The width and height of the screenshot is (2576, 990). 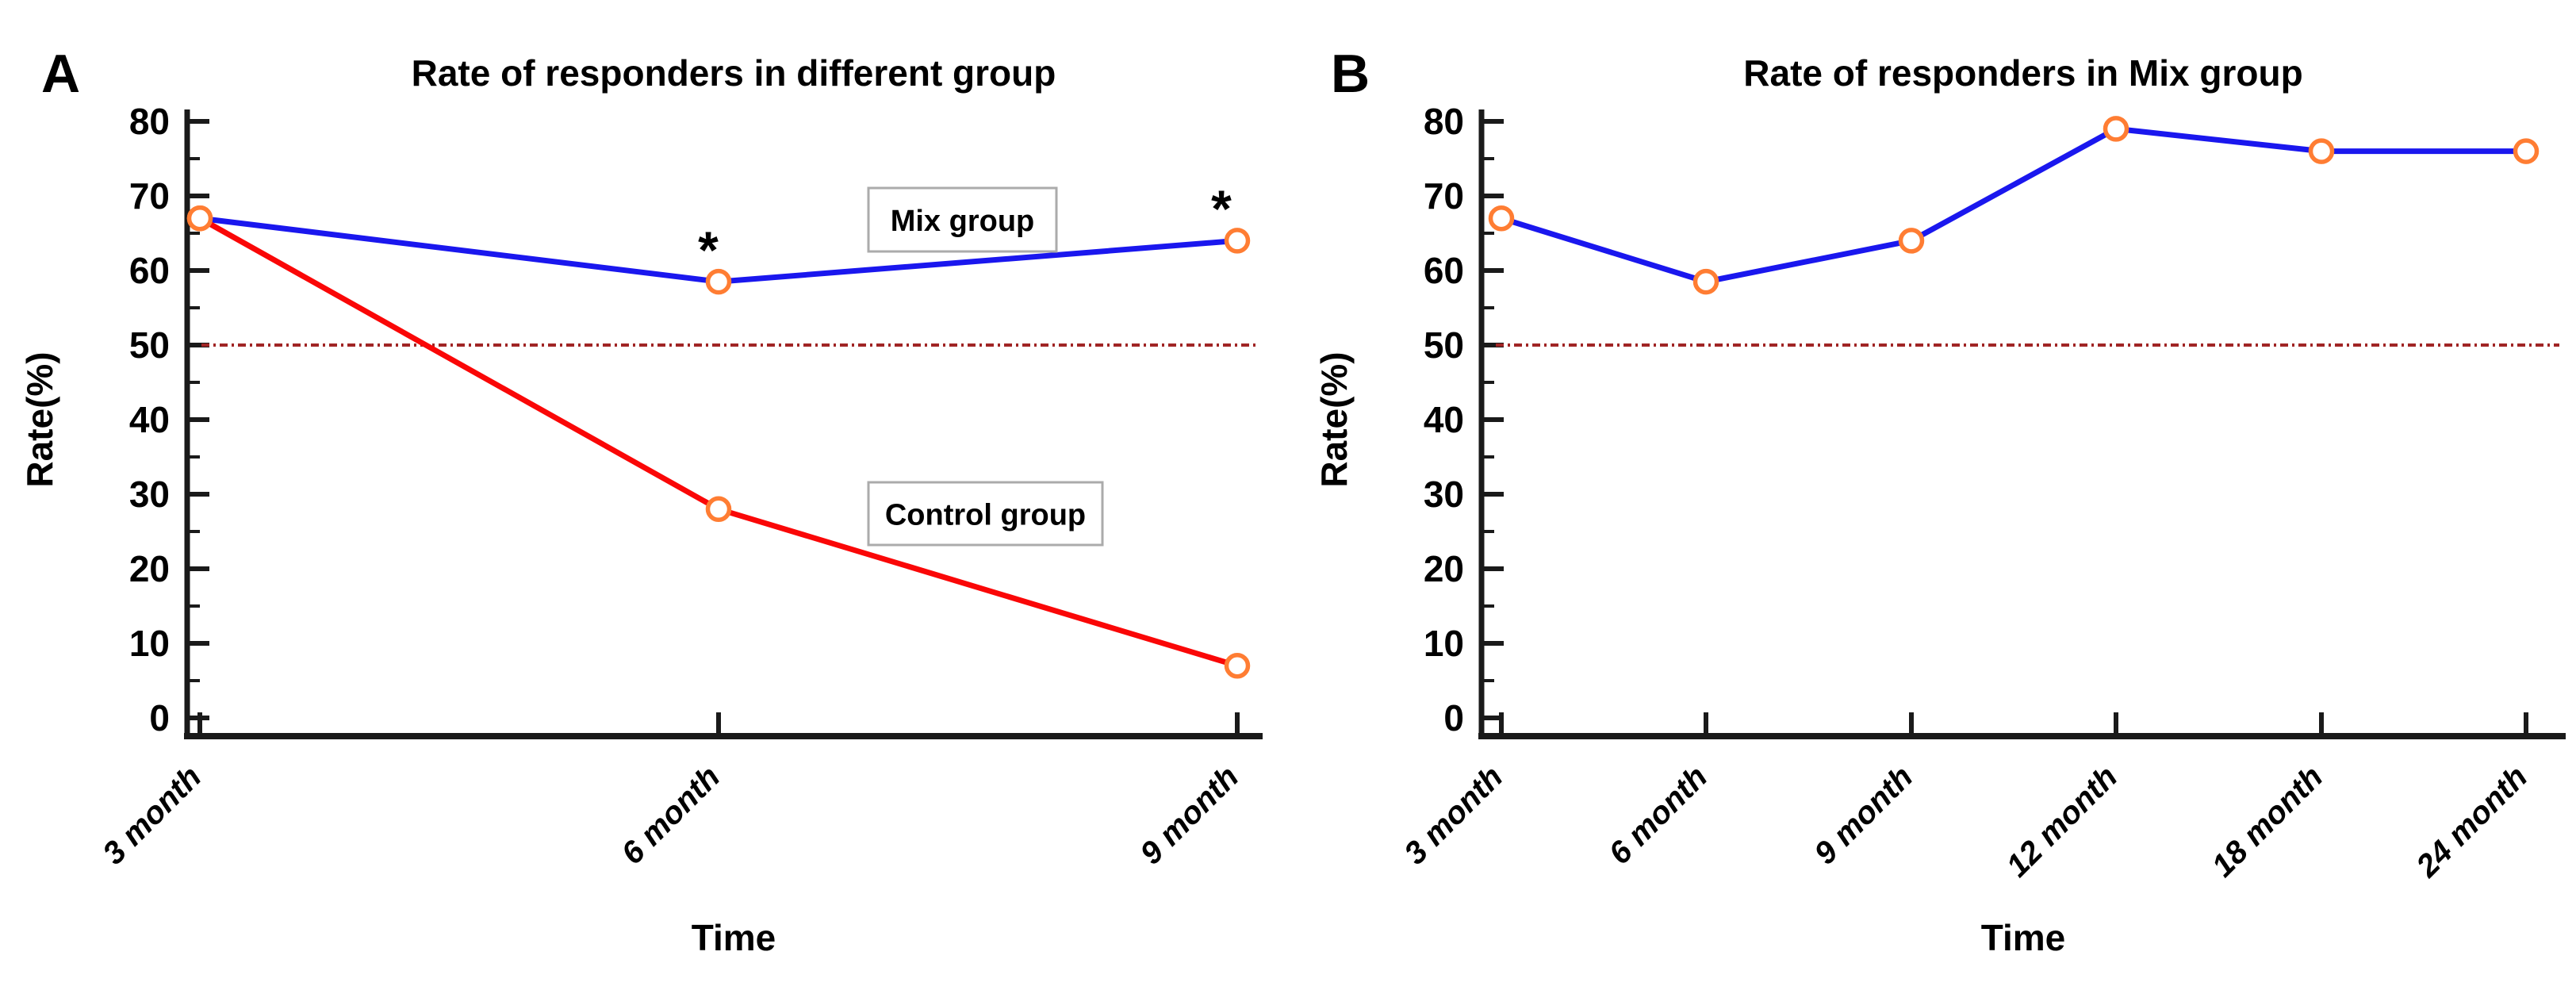 I want to click on panel-a-y-tick-label-20: 20, so click(x=149, y=568).